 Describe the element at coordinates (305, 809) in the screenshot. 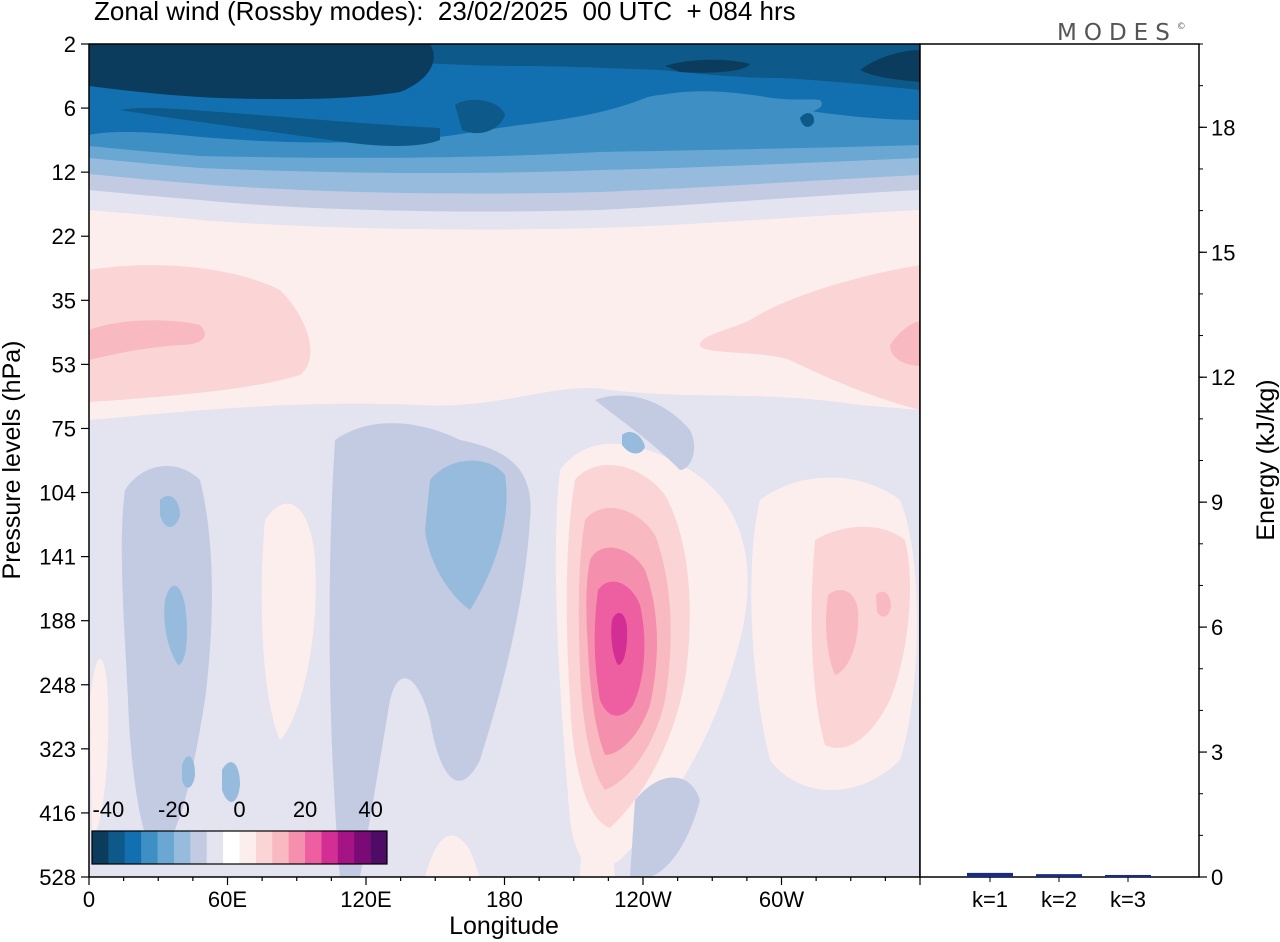

I see `colorbar-label: 20` at that location.